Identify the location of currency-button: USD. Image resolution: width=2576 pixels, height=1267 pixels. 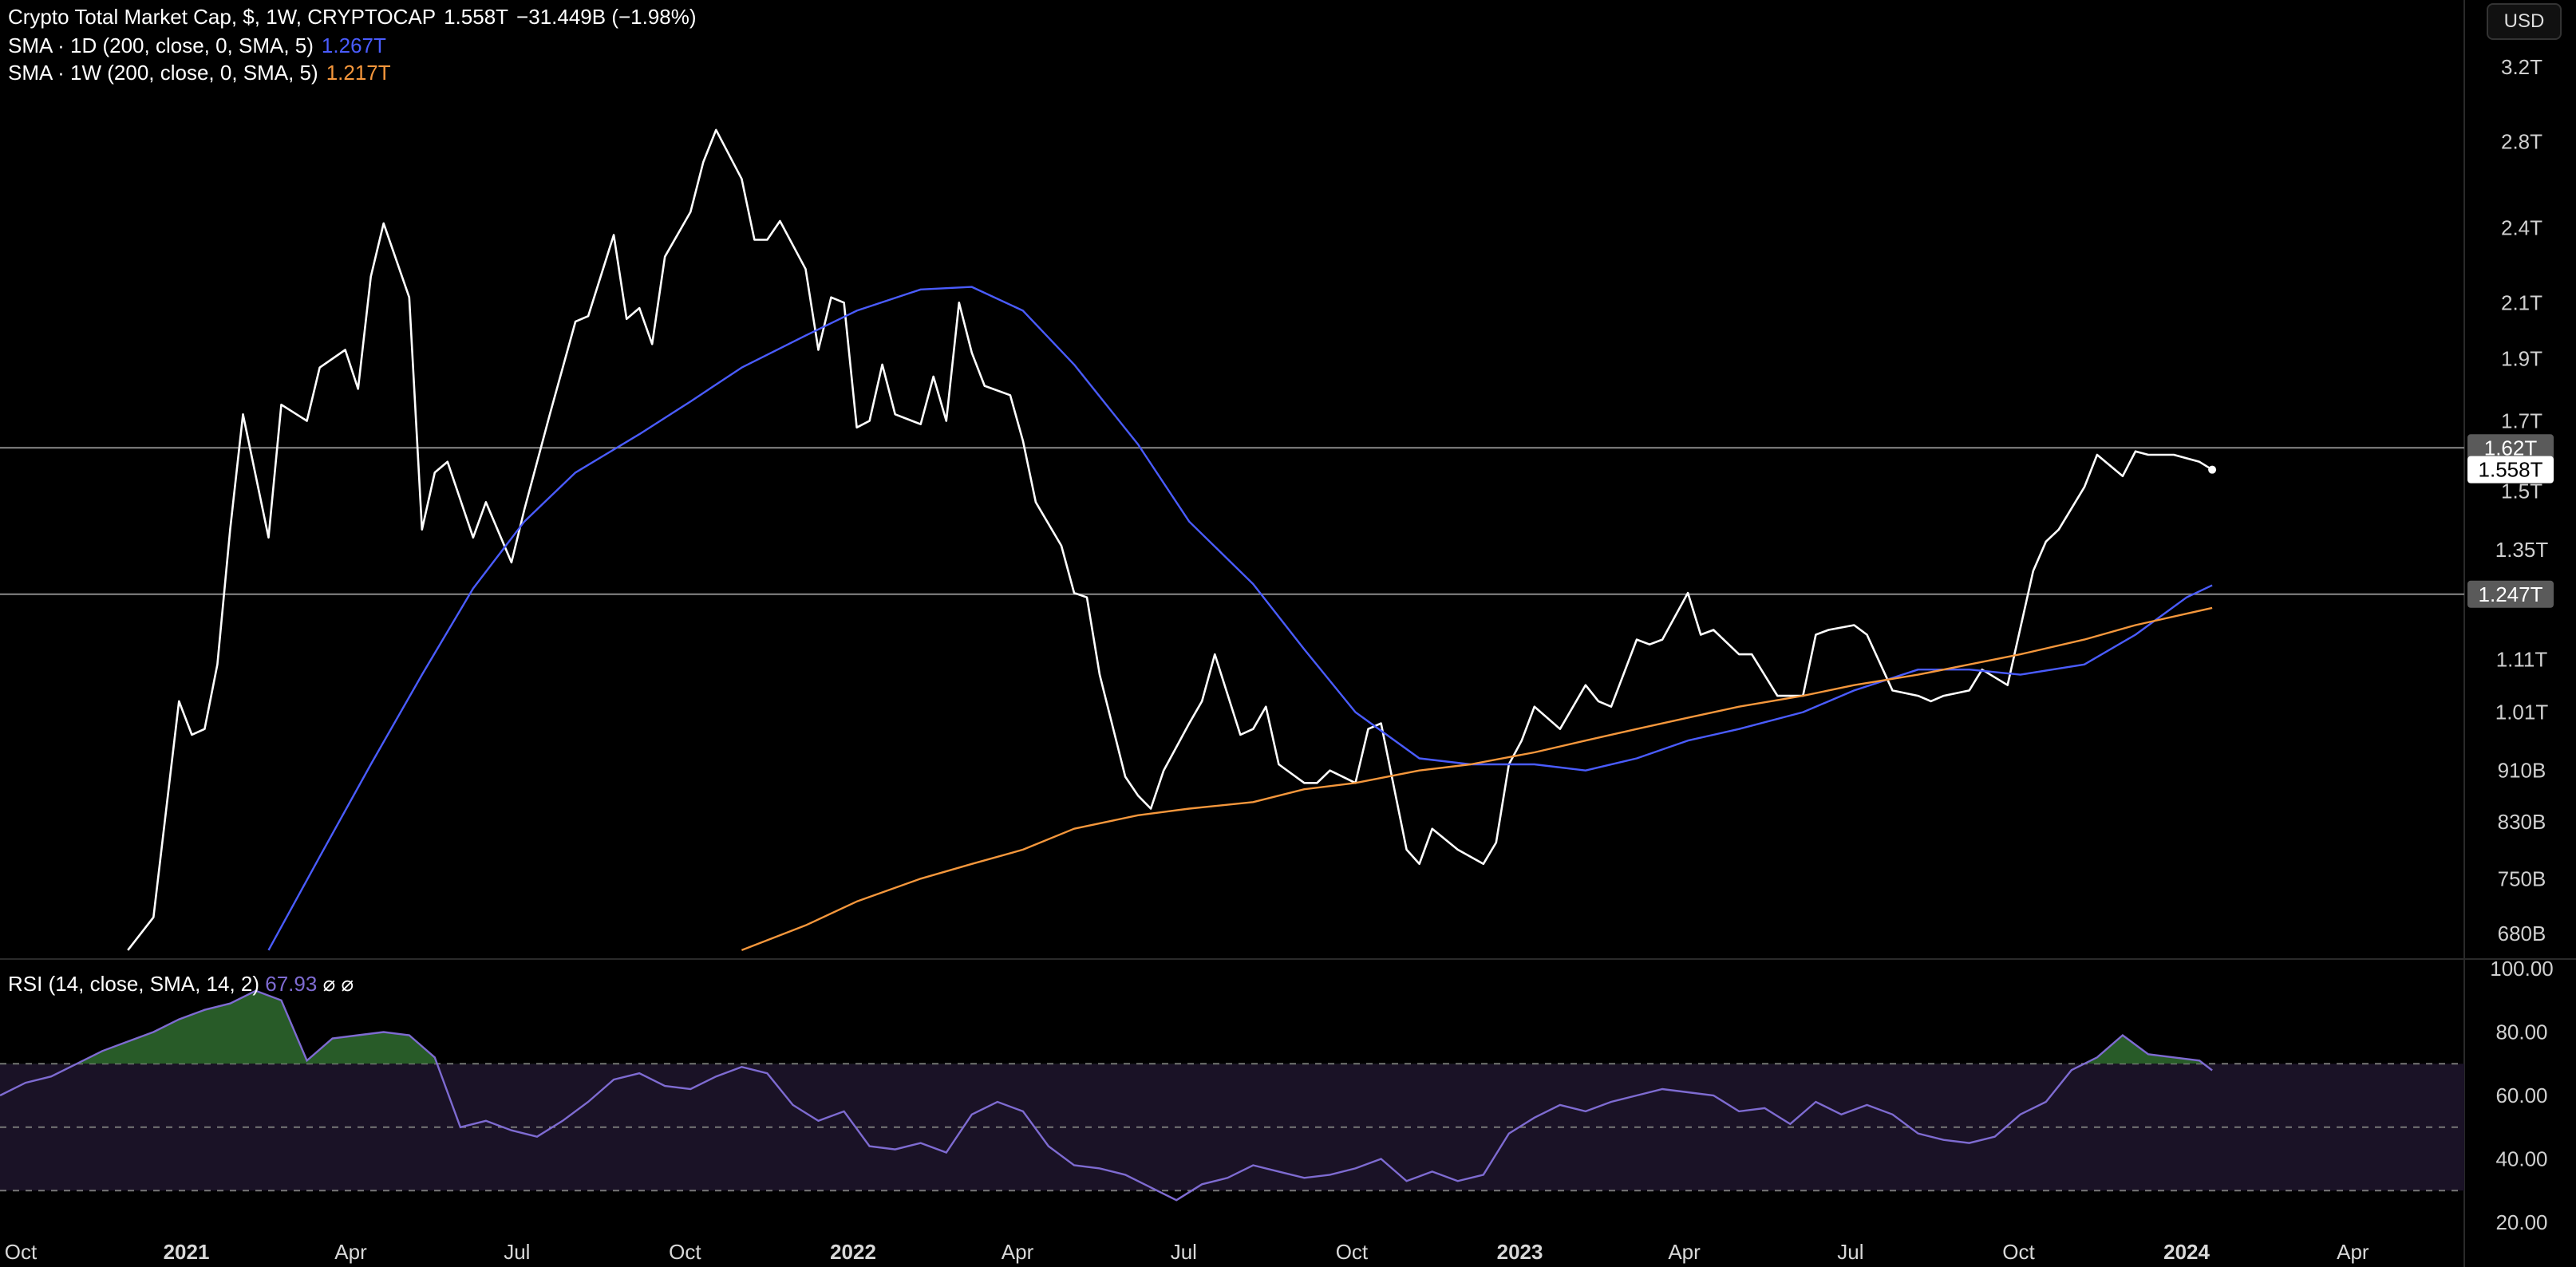
(2524, 22).